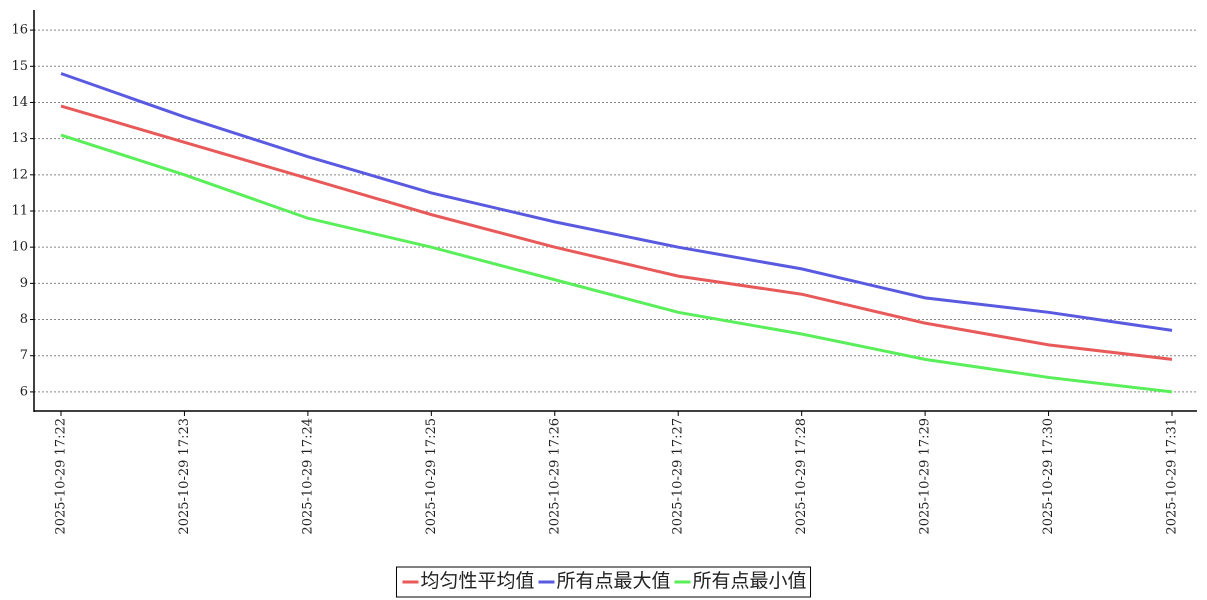 The height and width of the screenshot is (600, 1207). What do you see at coordinates (1172, 476) in the screenshot?
I see `x-tick-label: 2025-10-29 17:31` at bounding box center [1172, 476].